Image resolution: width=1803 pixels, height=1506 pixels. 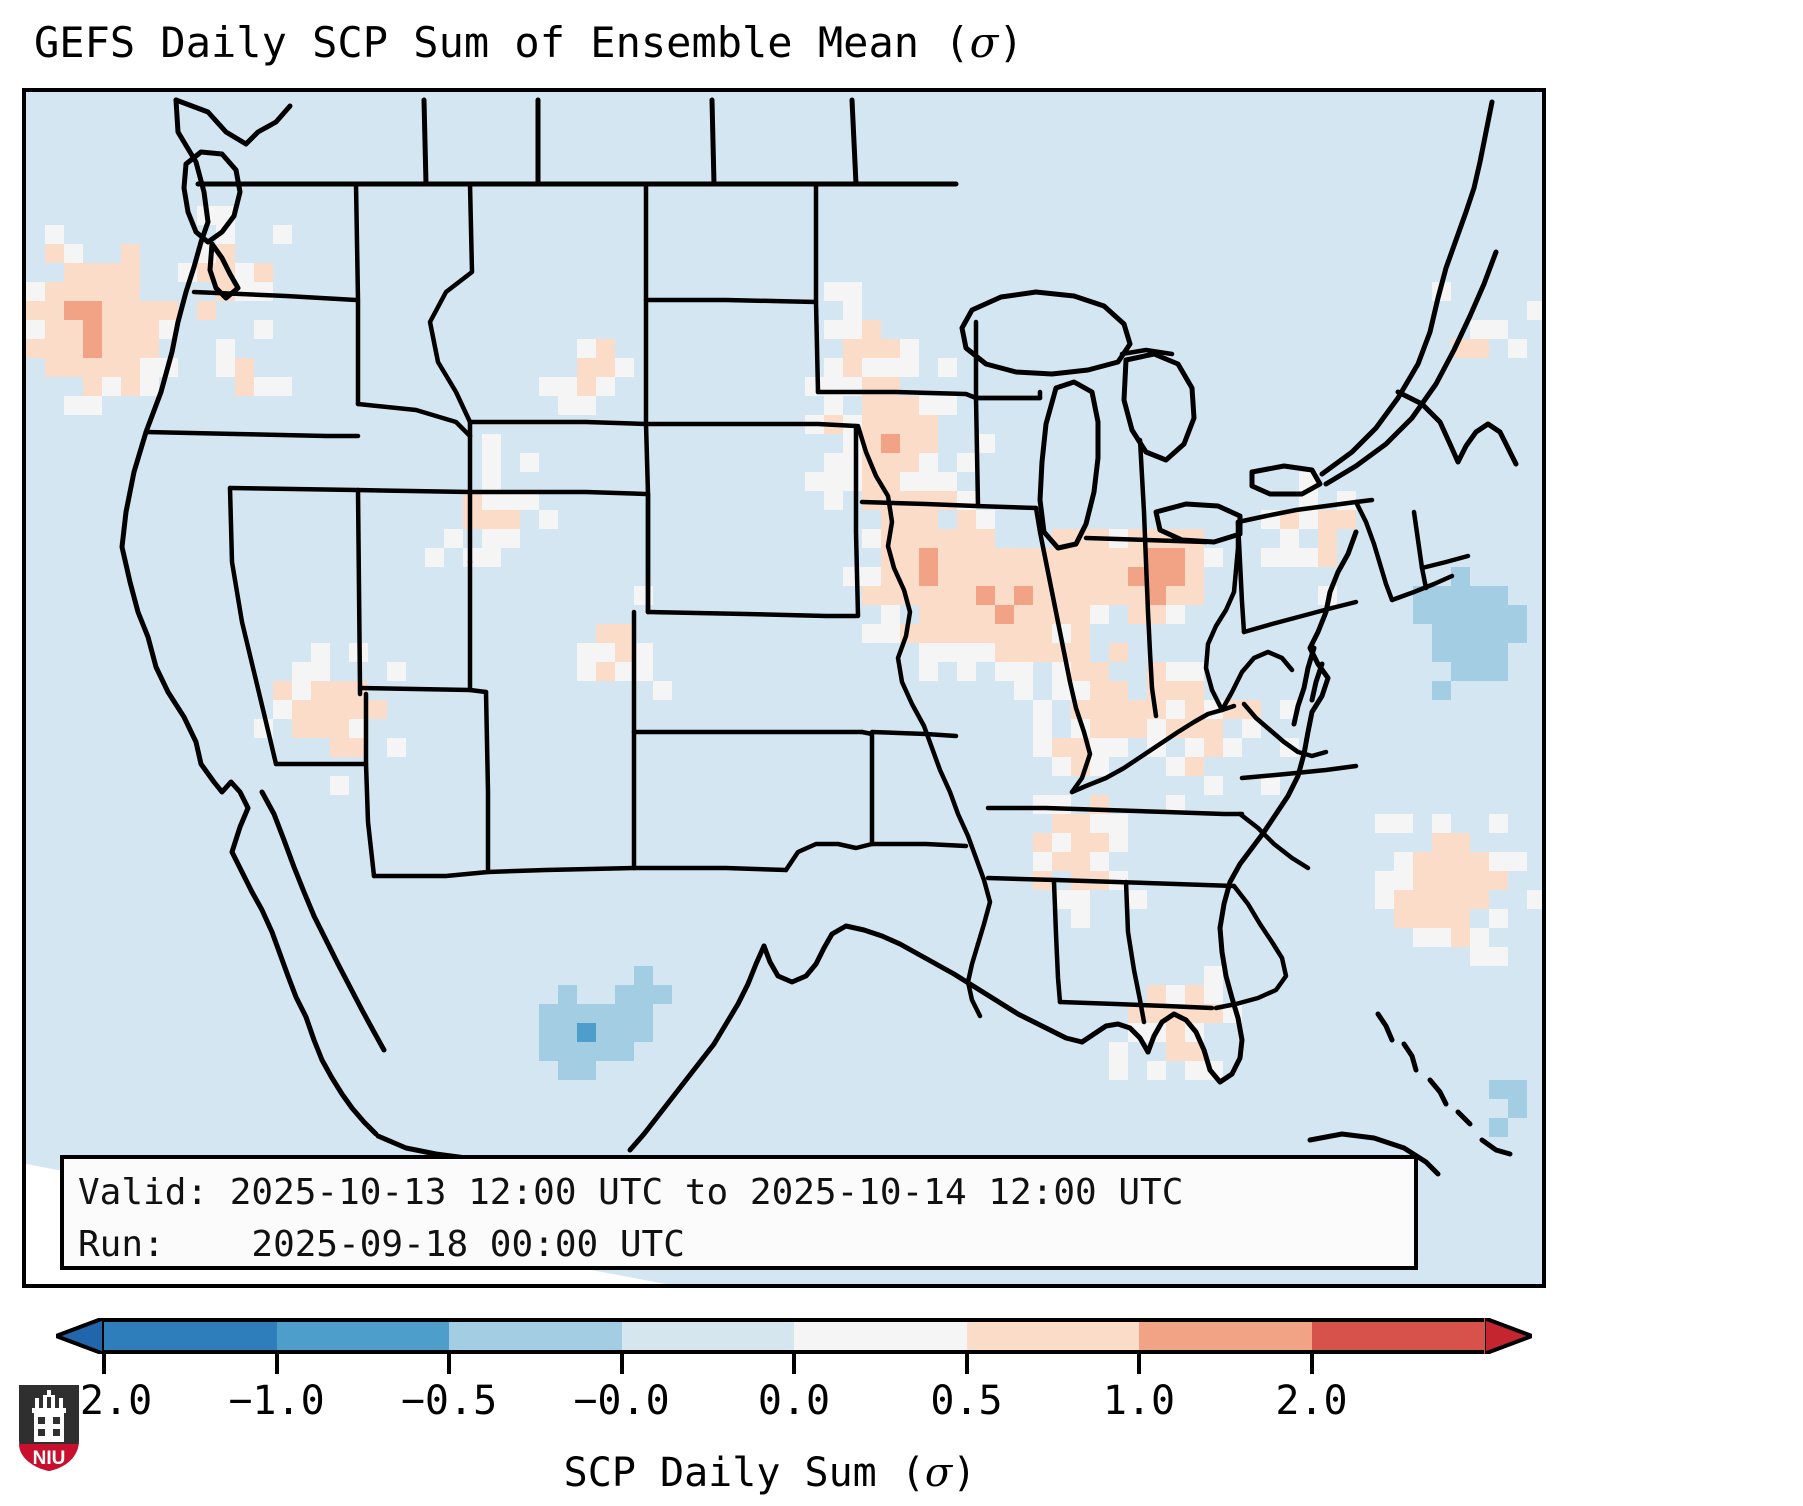 I want to click on colorbar-tick-label-6: 1.0, so click(x=1139, y=1401).